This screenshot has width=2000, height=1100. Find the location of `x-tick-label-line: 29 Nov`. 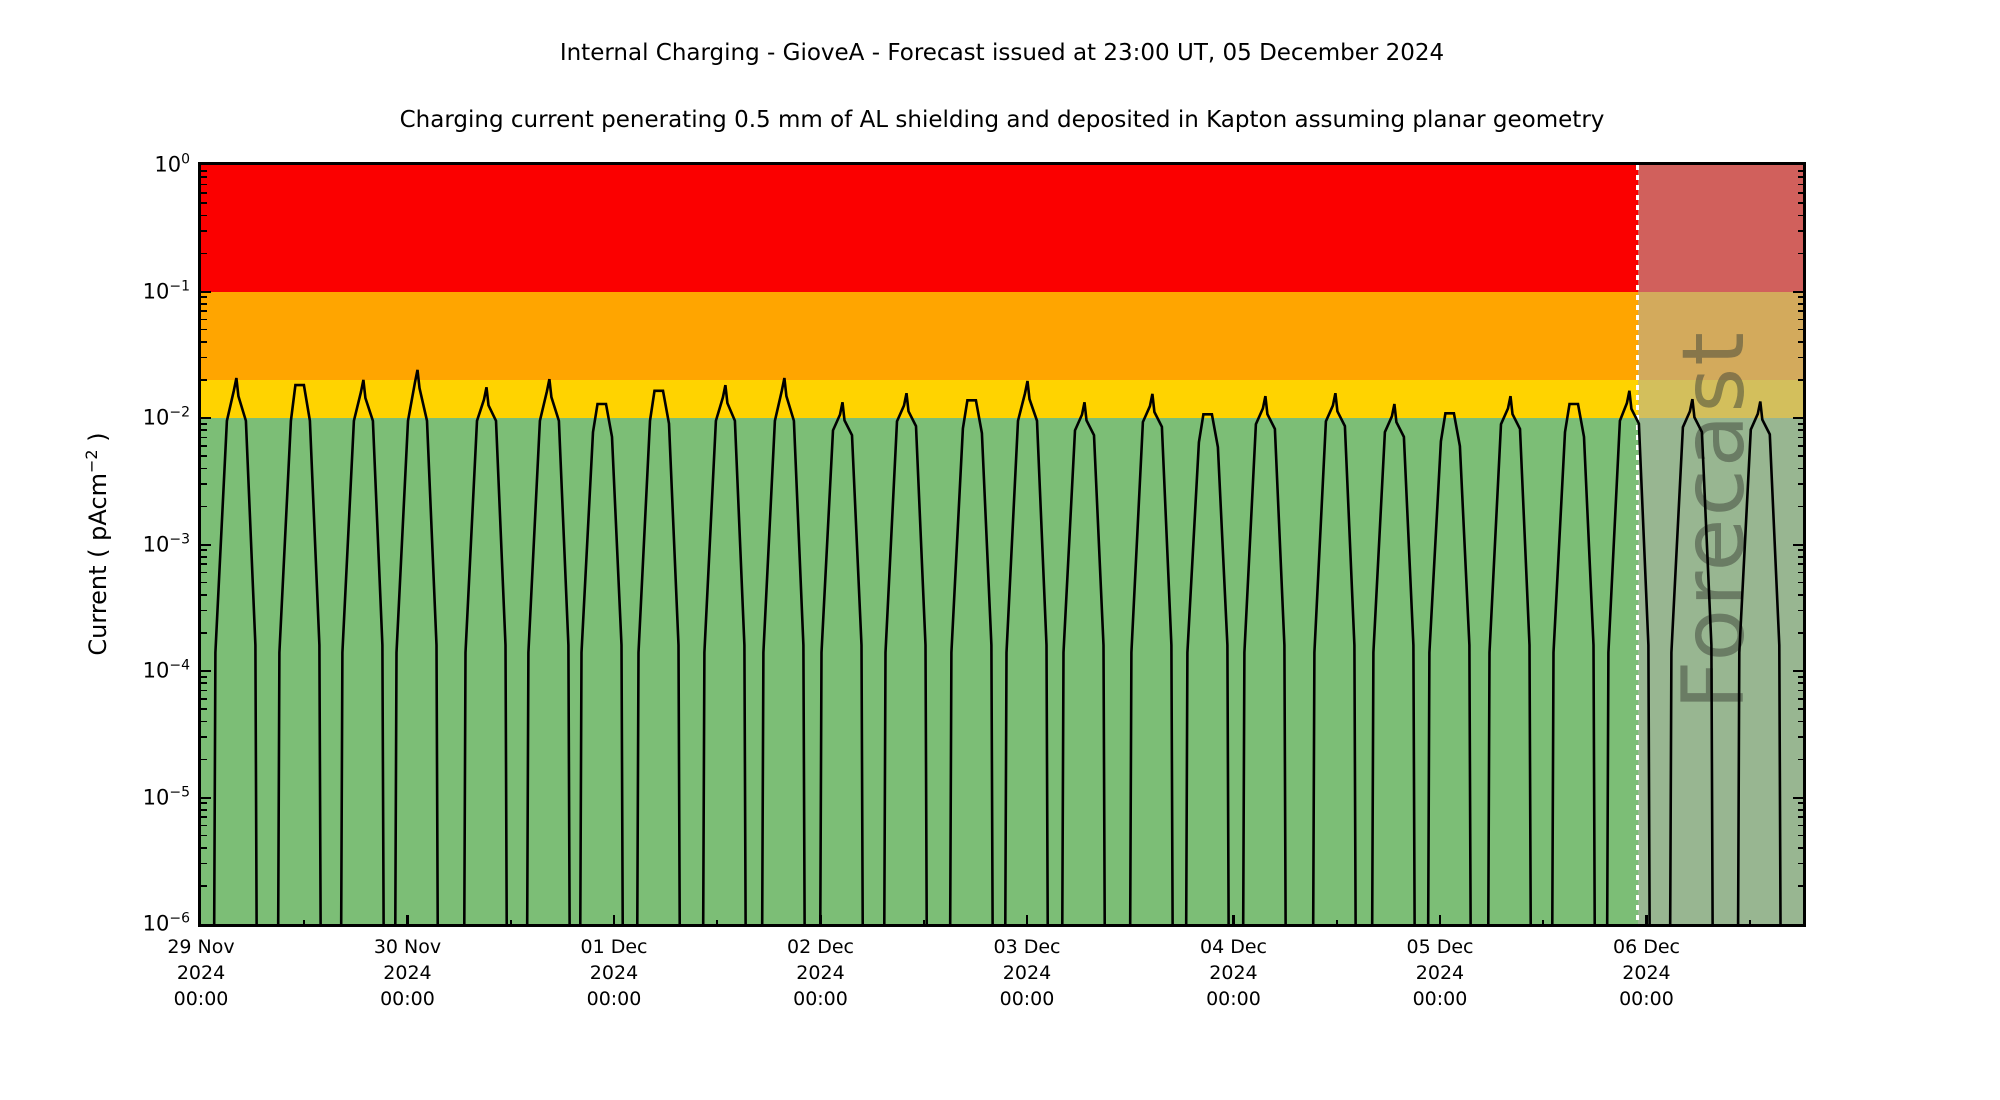

x-tick-label-line: 29 Nov is located at coordinates (201, 947).